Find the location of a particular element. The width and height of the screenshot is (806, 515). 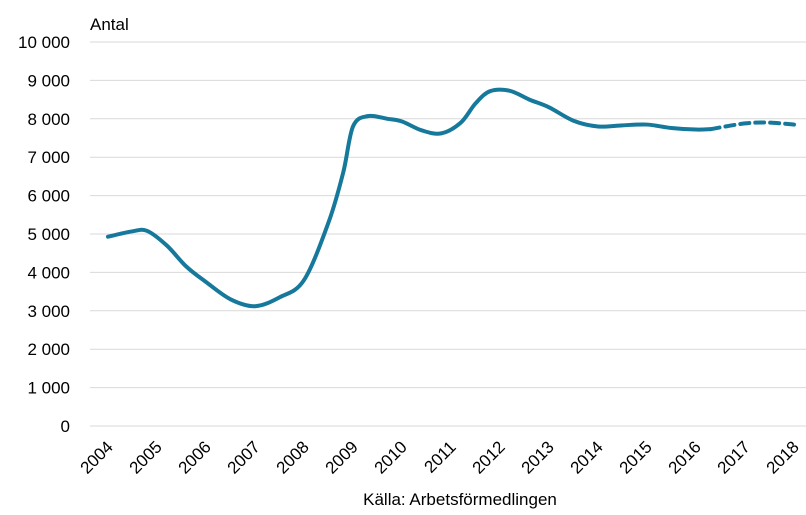

x-tick-label: 2014 is located at coordinates (587, 457).